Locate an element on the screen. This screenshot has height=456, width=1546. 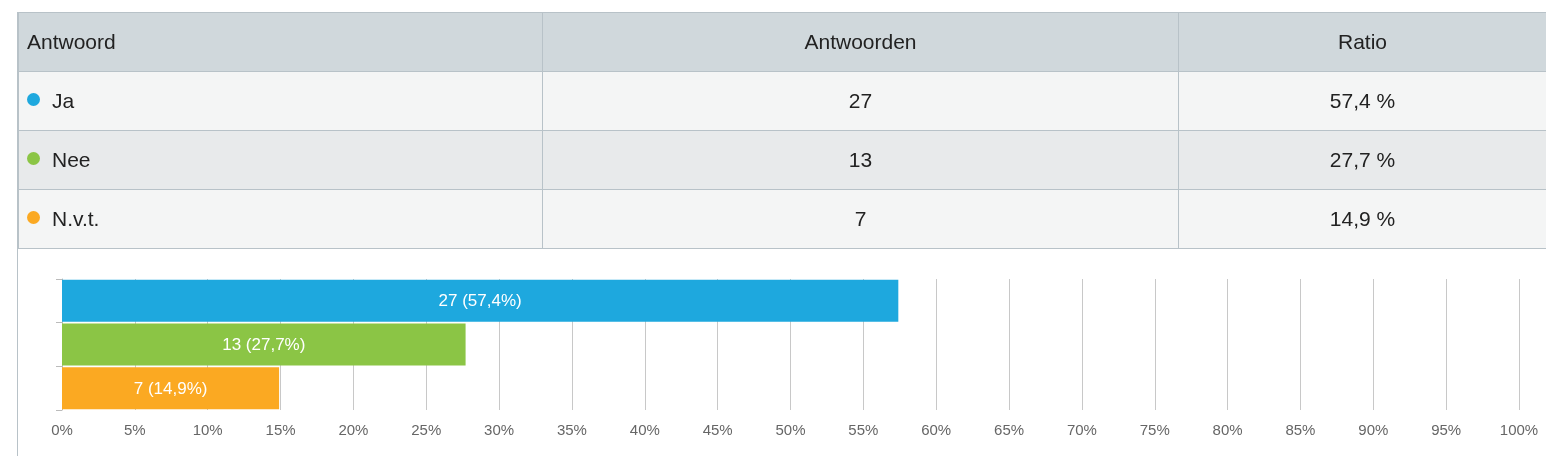
data-label: 27 (57,4%) is located at coordinates (480, 301).